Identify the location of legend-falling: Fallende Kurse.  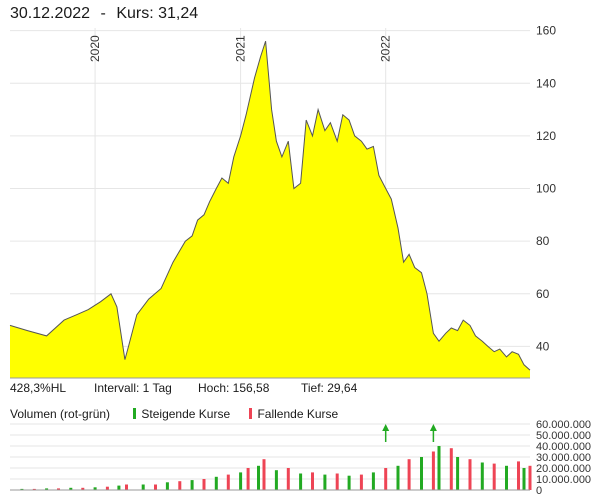
(298, 414).